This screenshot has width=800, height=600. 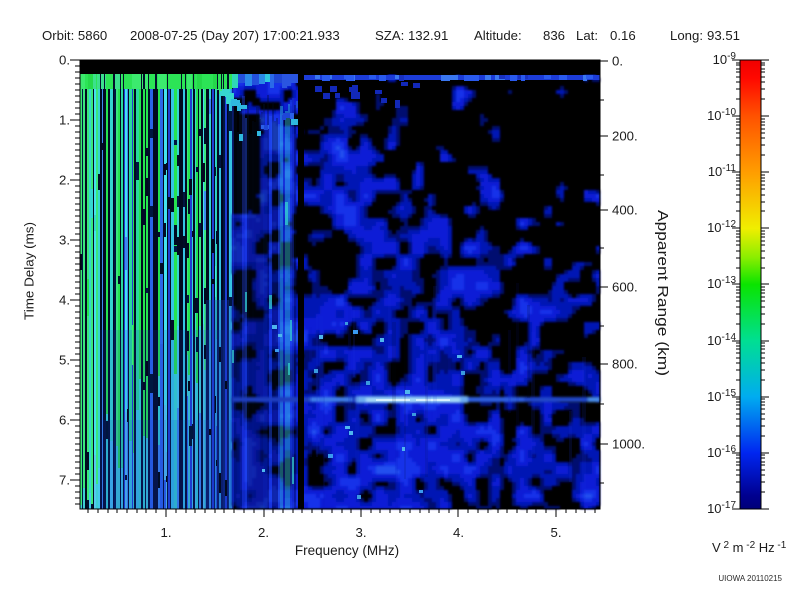 What do you see at coordinates (625, 136) in the screenshot?
I see `svg-text: 200.` at bounding box center [625, 136].